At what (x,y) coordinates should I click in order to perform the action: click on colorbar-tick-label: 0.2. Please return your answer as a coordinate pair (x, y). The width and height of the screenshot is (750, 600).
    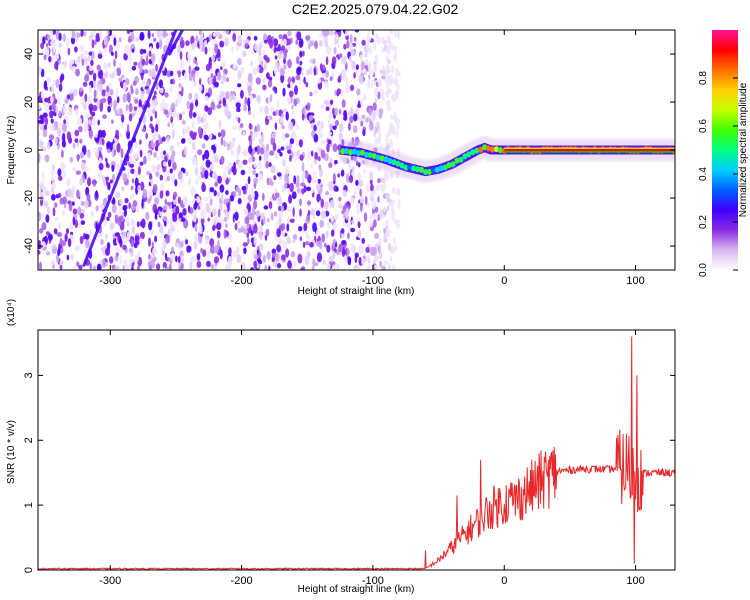
    Looking at the image, I should click on (703, 222).